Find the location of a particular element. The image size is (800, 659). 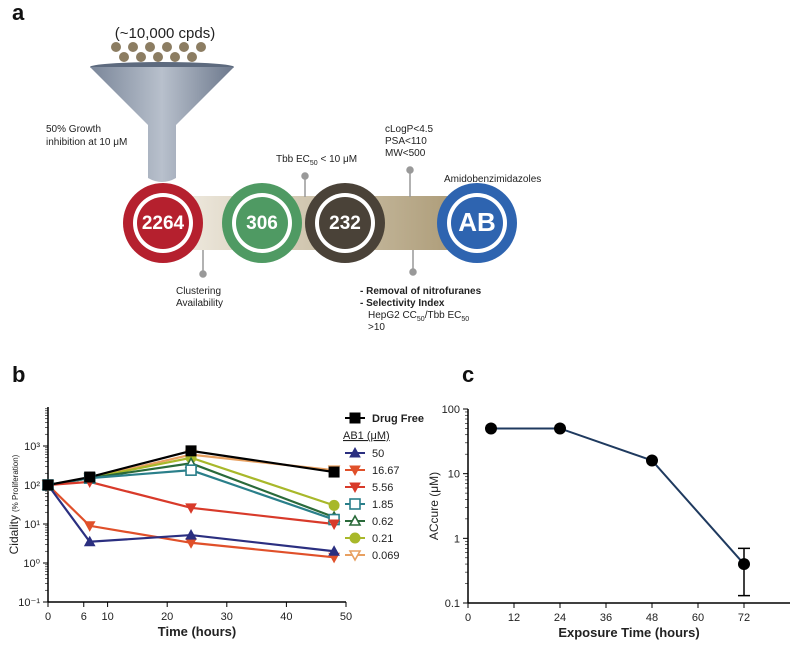

y-tick-label: 10¹ is located at coordinates (32, 525).